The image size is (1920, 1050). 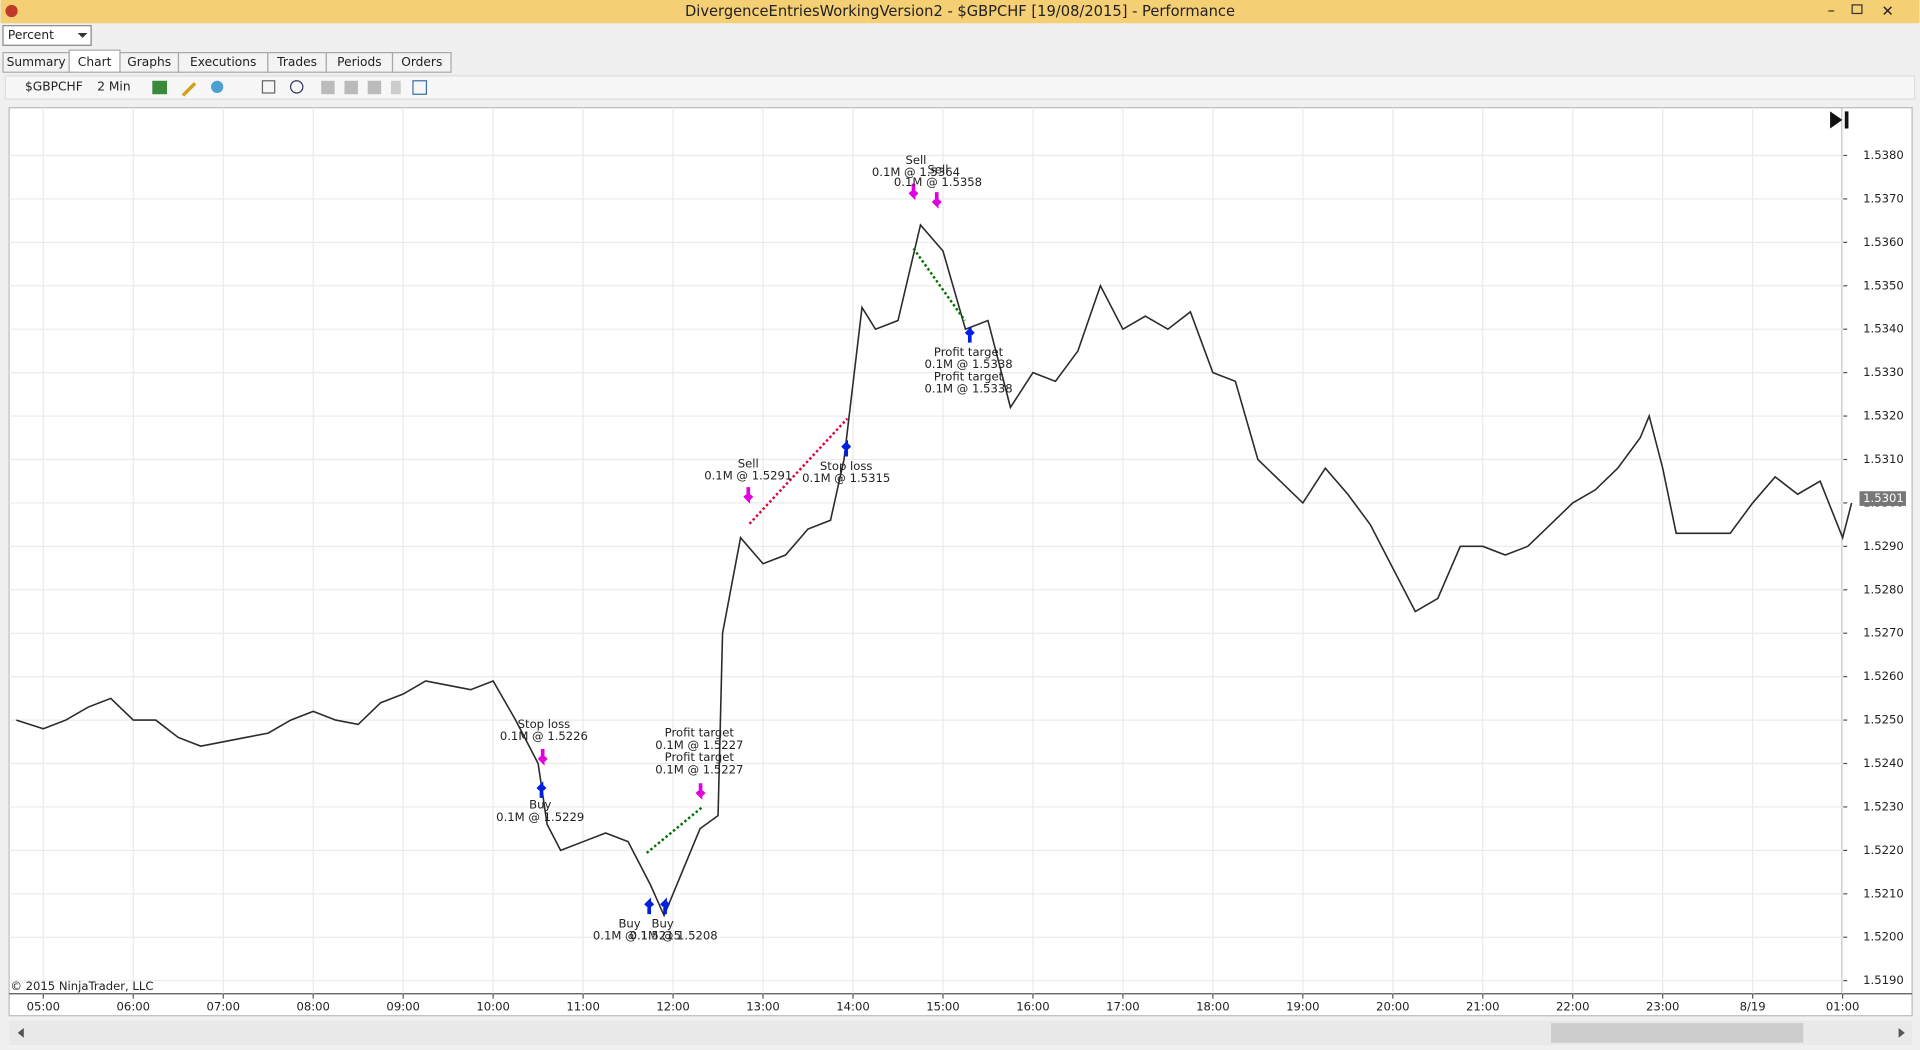 What do you see at coordinates (81, 986) in the screenshot?
I see `copyright: © 2015 NinjaTrader, LLC` at bounding box center [81, 986].